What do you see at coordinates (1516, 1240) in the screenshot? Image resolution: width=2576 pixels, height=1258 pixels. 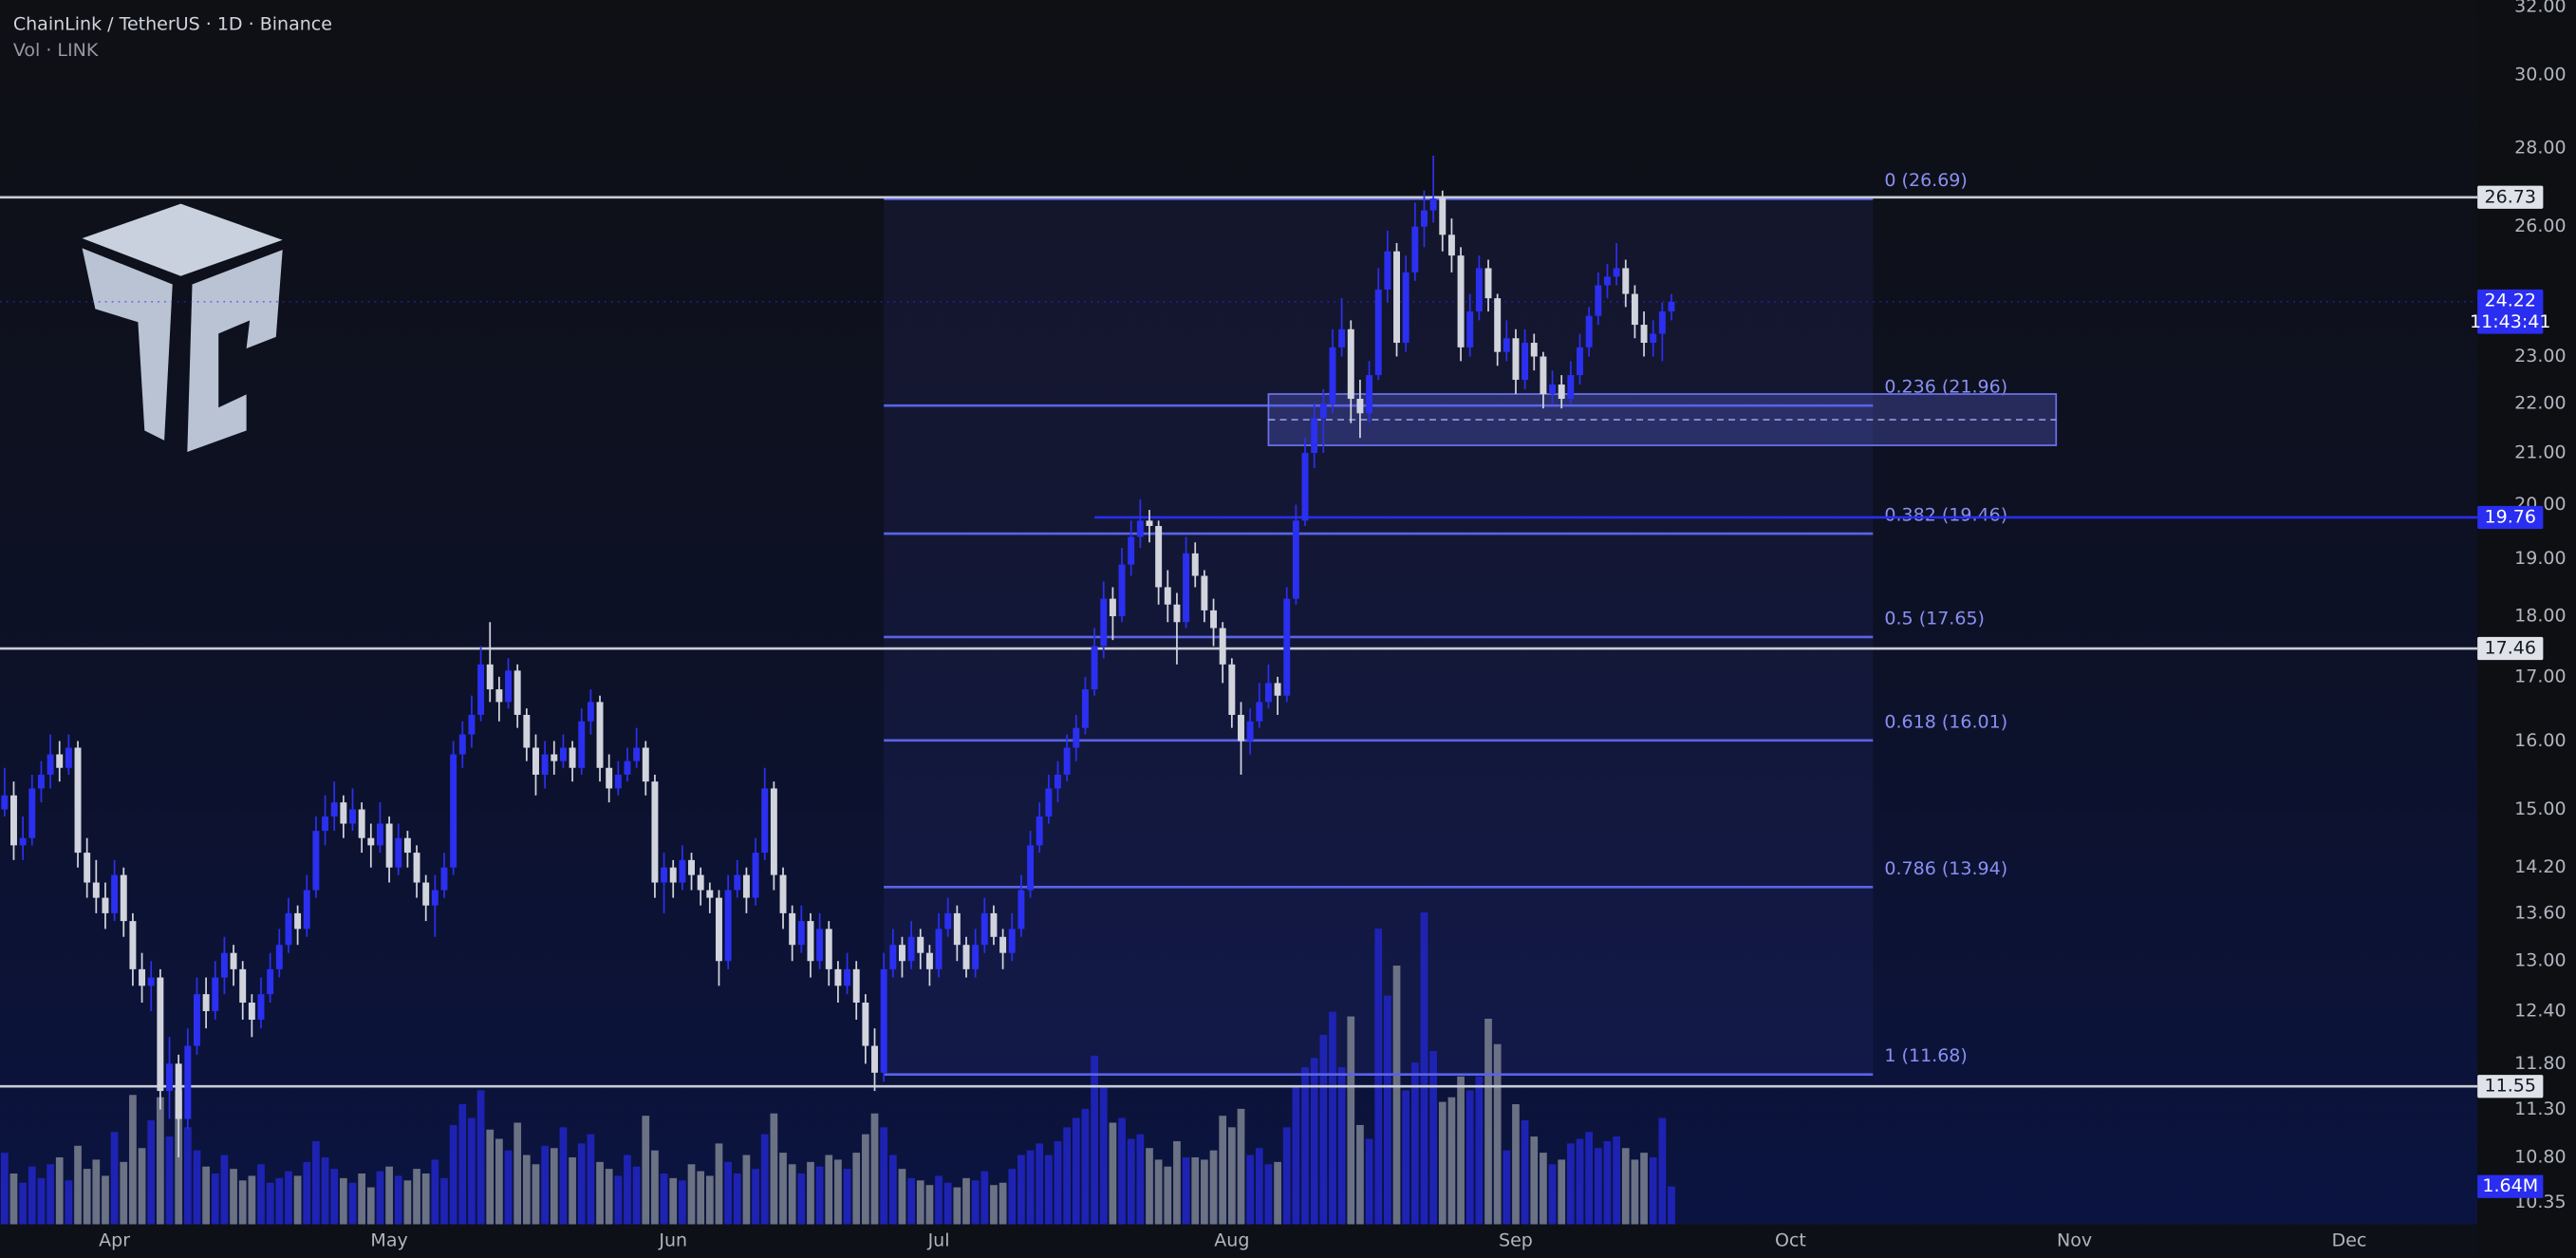 I see `x-tick-label: Sep` at bounding box center [1516, 1240].